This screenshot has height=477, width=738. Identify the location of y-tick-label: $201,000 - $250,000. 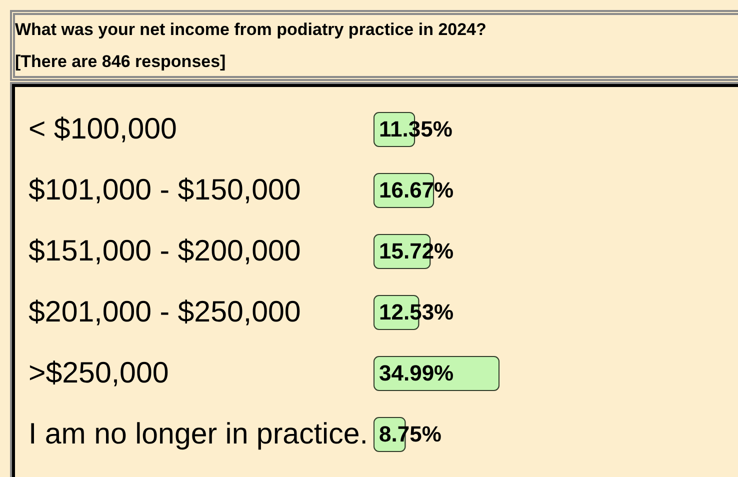
(164, 312).